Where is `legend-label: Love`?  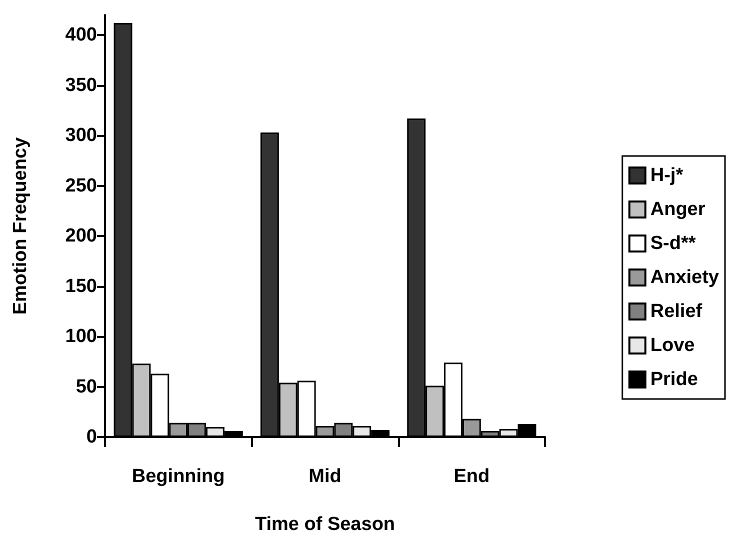
legend-label: Love is located at coordinates (672, 345).